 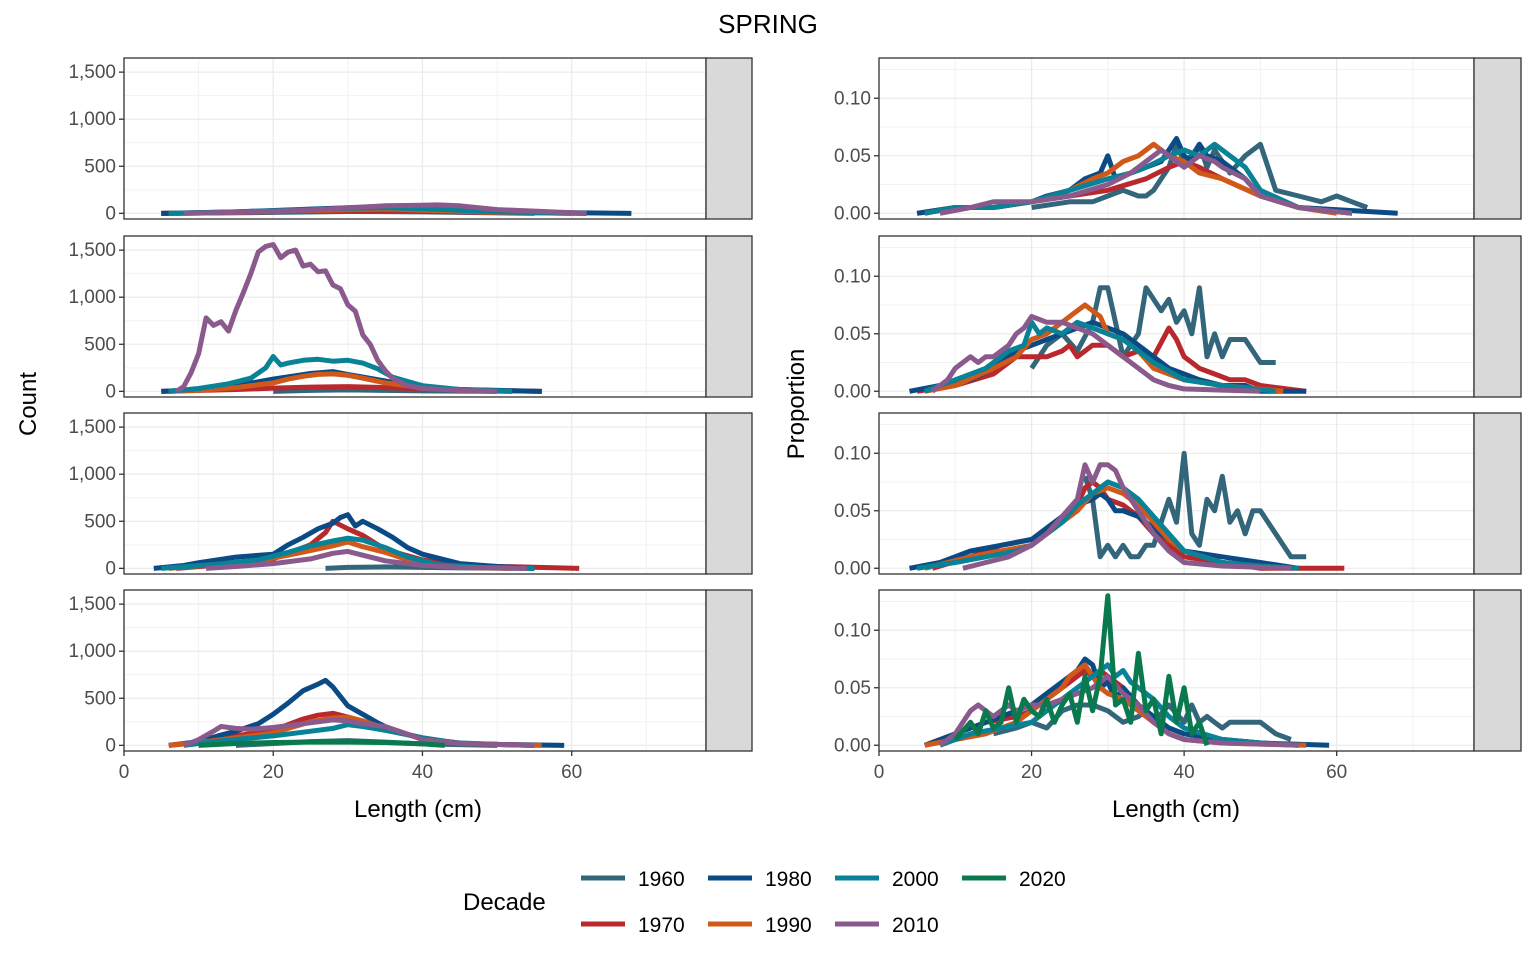 I want to click on count-facet-1: 0 500 1,000 1,500 Gulf of Maine, so click(x=410, y=318).